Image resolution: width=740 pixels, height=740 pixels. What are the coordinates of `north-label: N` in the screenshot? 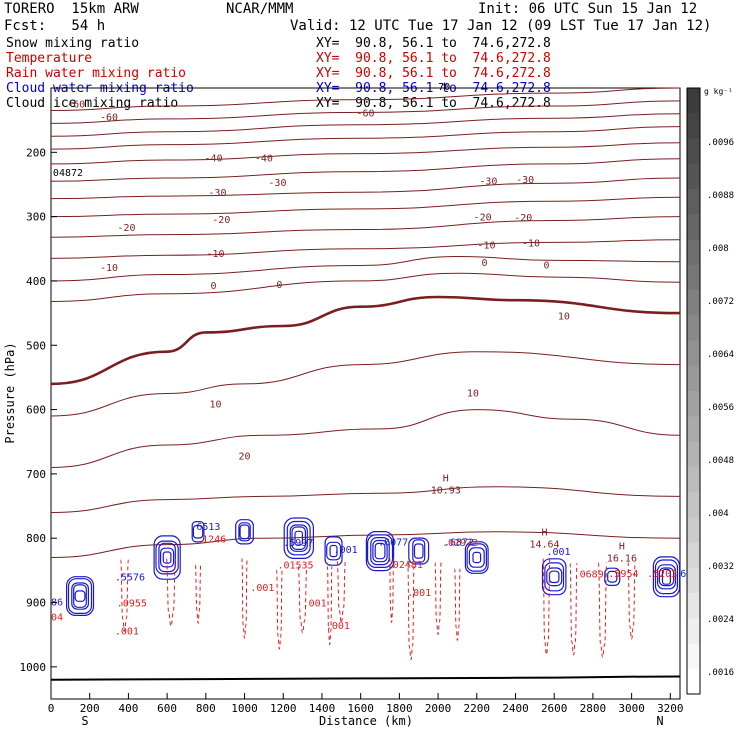 It's located at (659, 721).